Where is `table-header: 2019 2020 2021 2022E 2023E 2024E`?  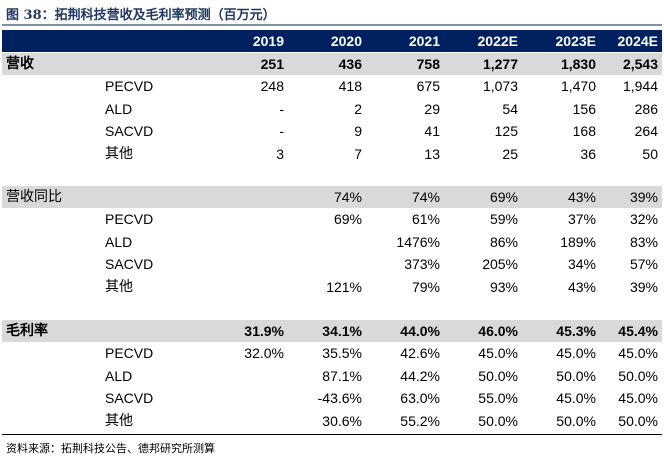
table-header: 2019 2020 2021 2022E 2023E 2024E is located at coordinates (332, 41).